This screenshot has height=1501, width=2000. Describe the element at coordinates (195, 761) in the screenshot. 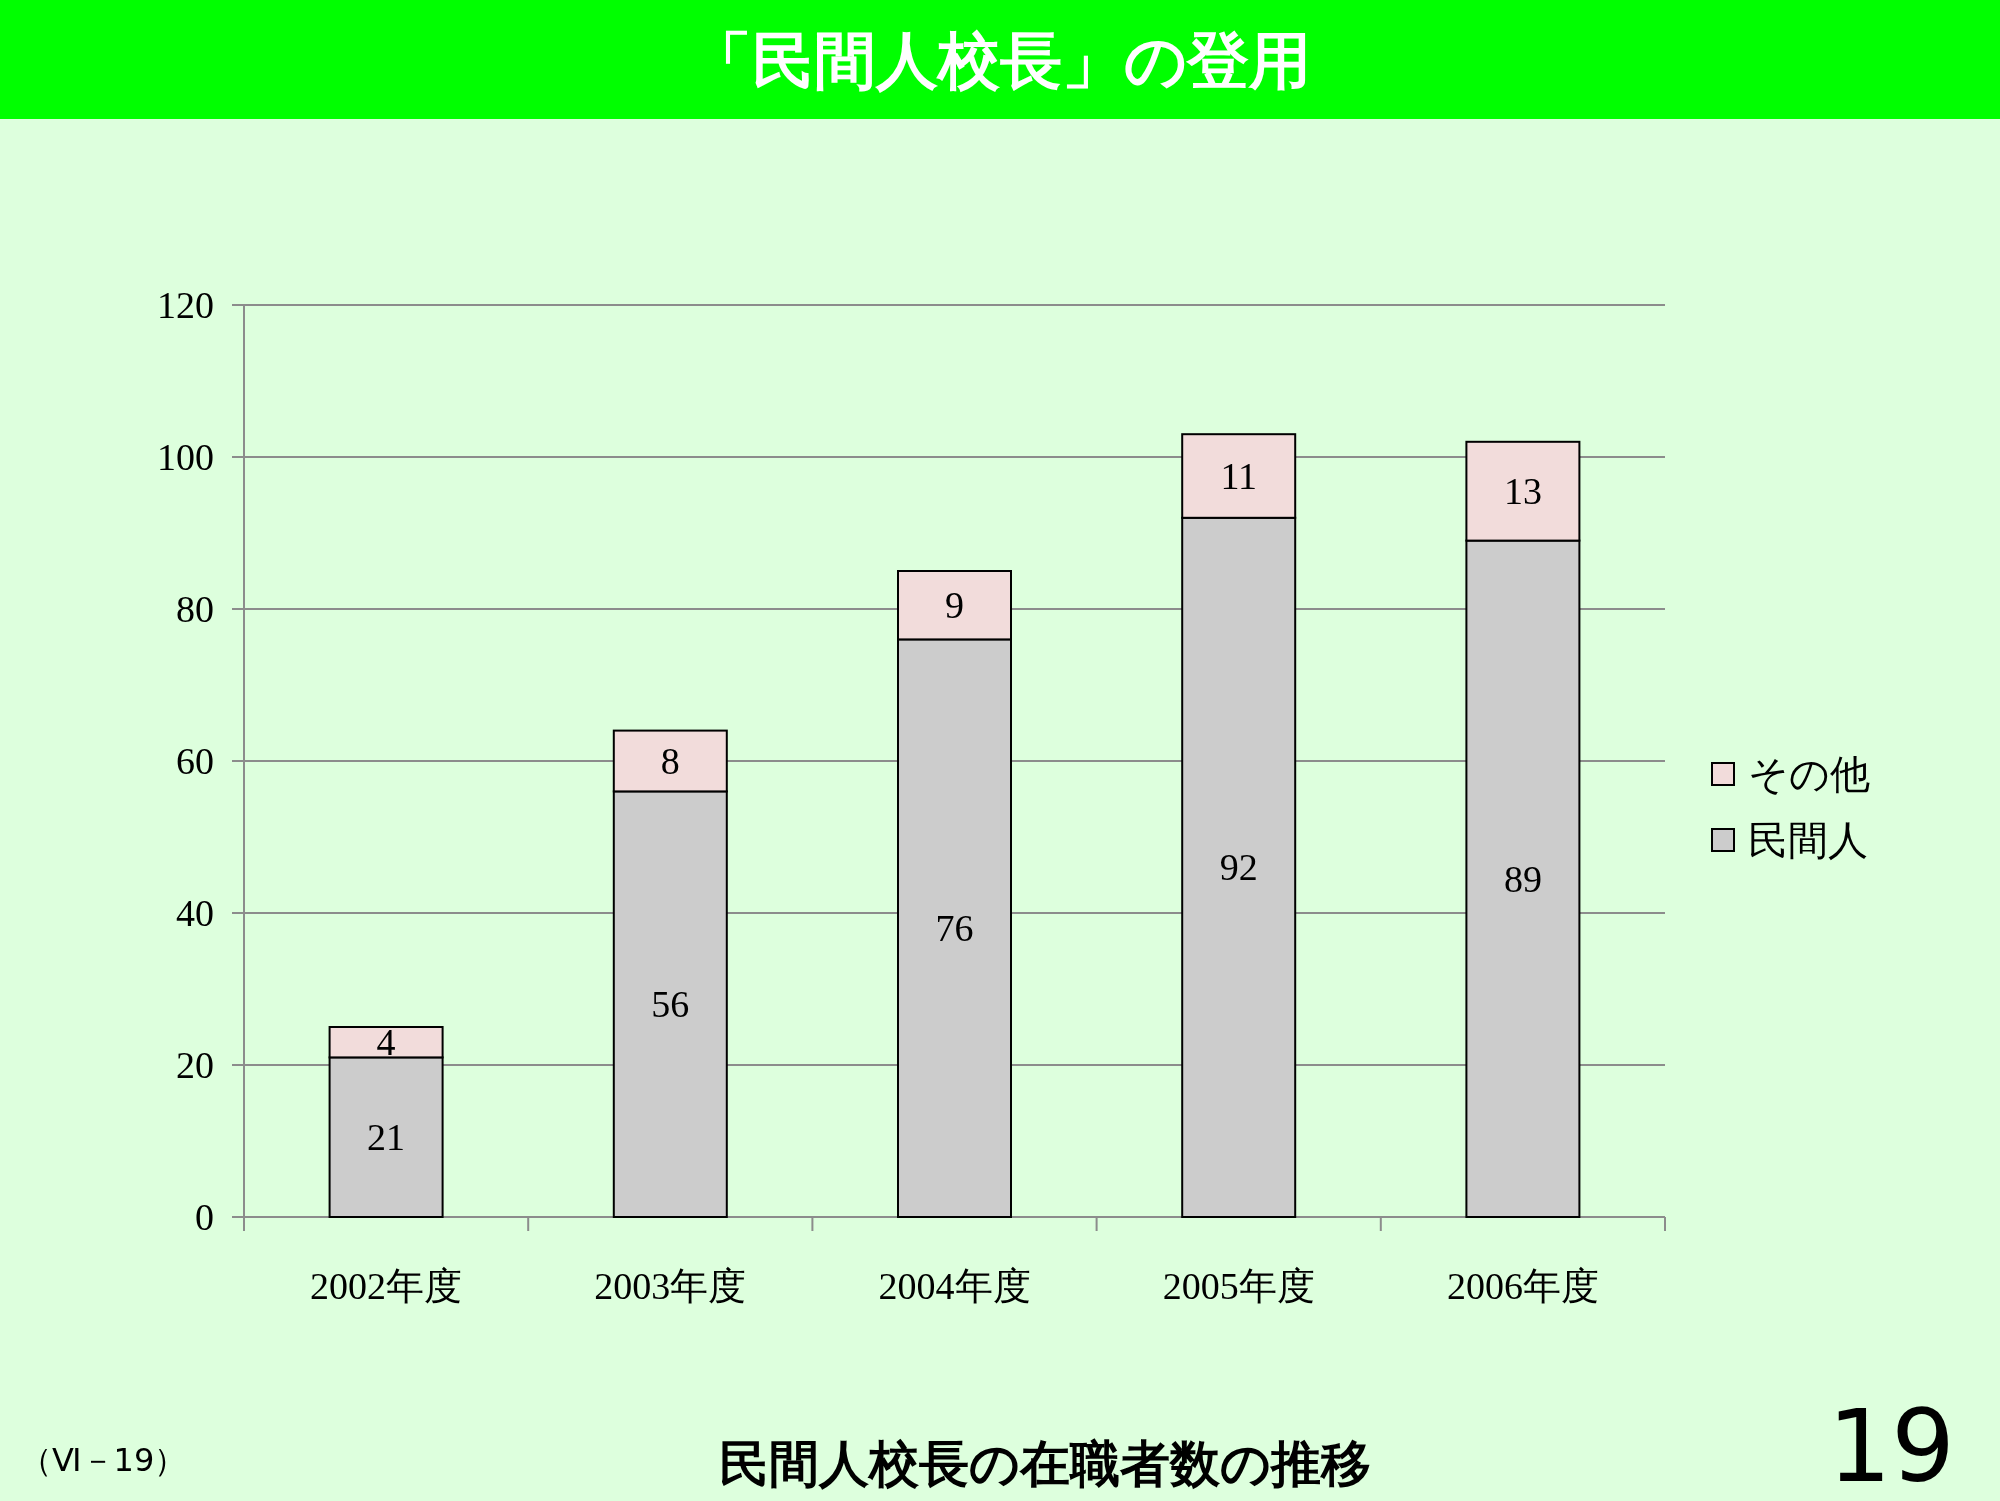

I see `y-tick-label: 60` at that location.